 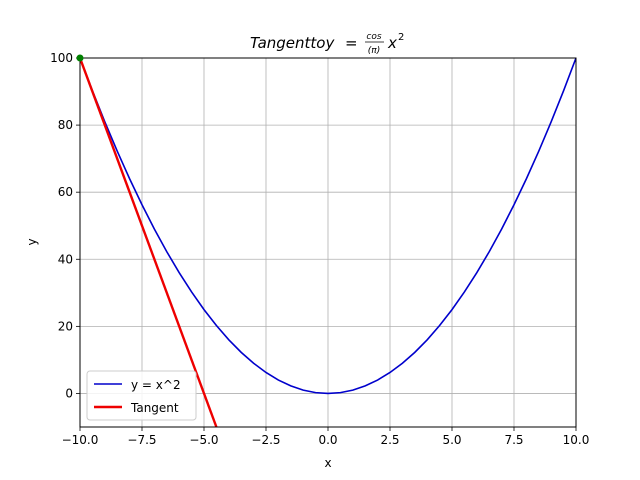 What do you see at coordinates (576, 440) in the screenshot?
I see `x-tick-label: 10.0` at bounding box center [576, 440].